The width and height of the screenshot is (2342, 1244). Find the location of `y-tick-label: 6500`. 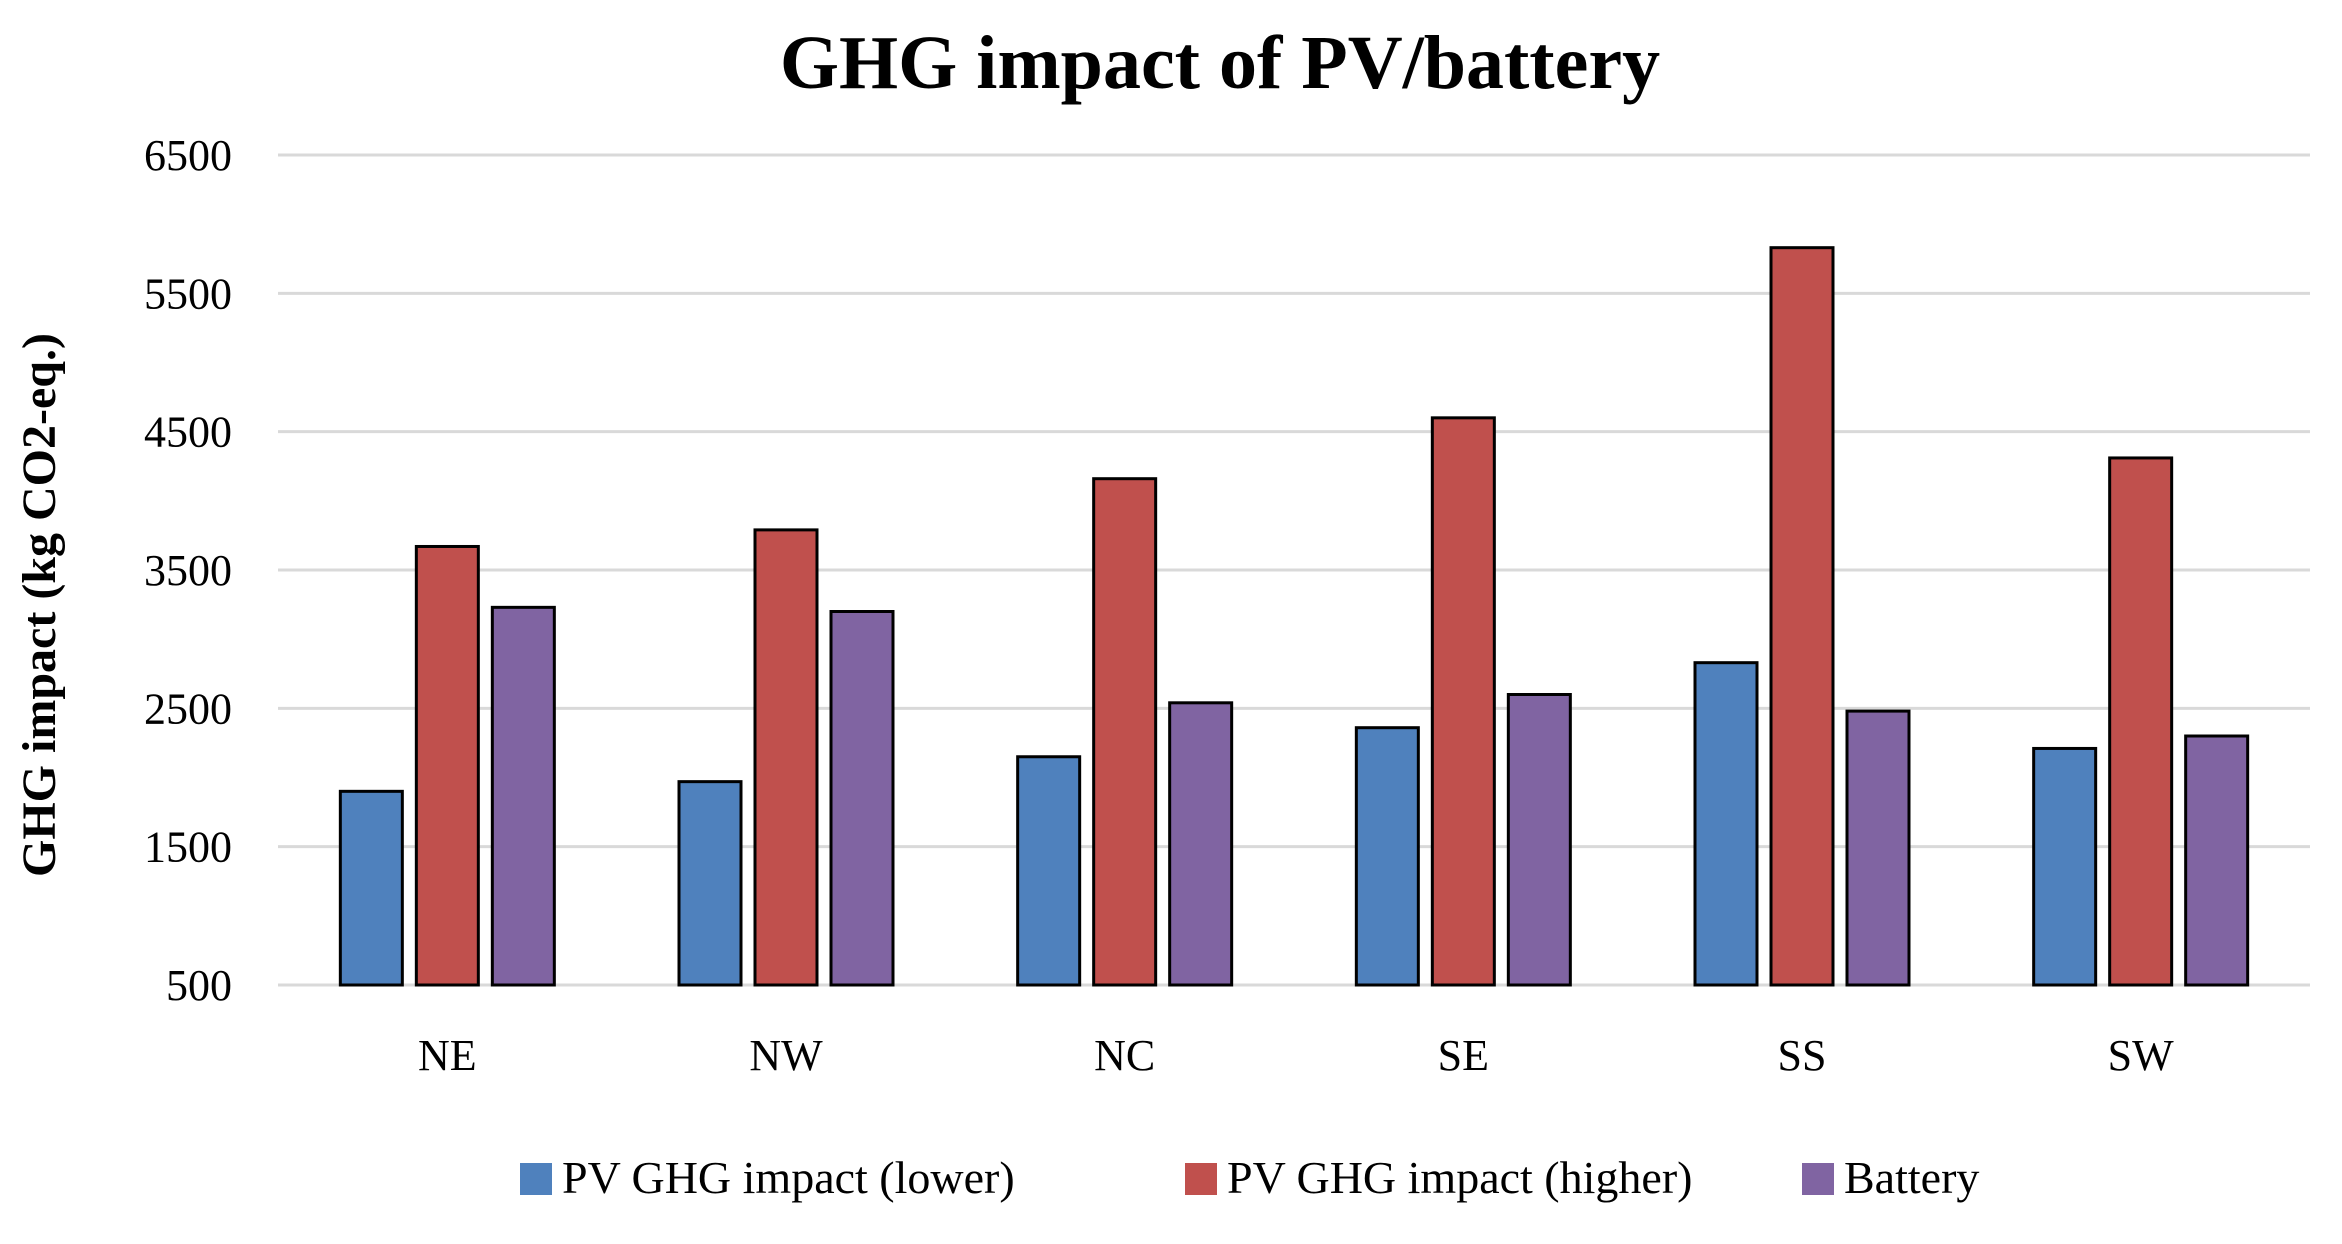

y-tick-label: 6500 is located at coordinates (188, 155).